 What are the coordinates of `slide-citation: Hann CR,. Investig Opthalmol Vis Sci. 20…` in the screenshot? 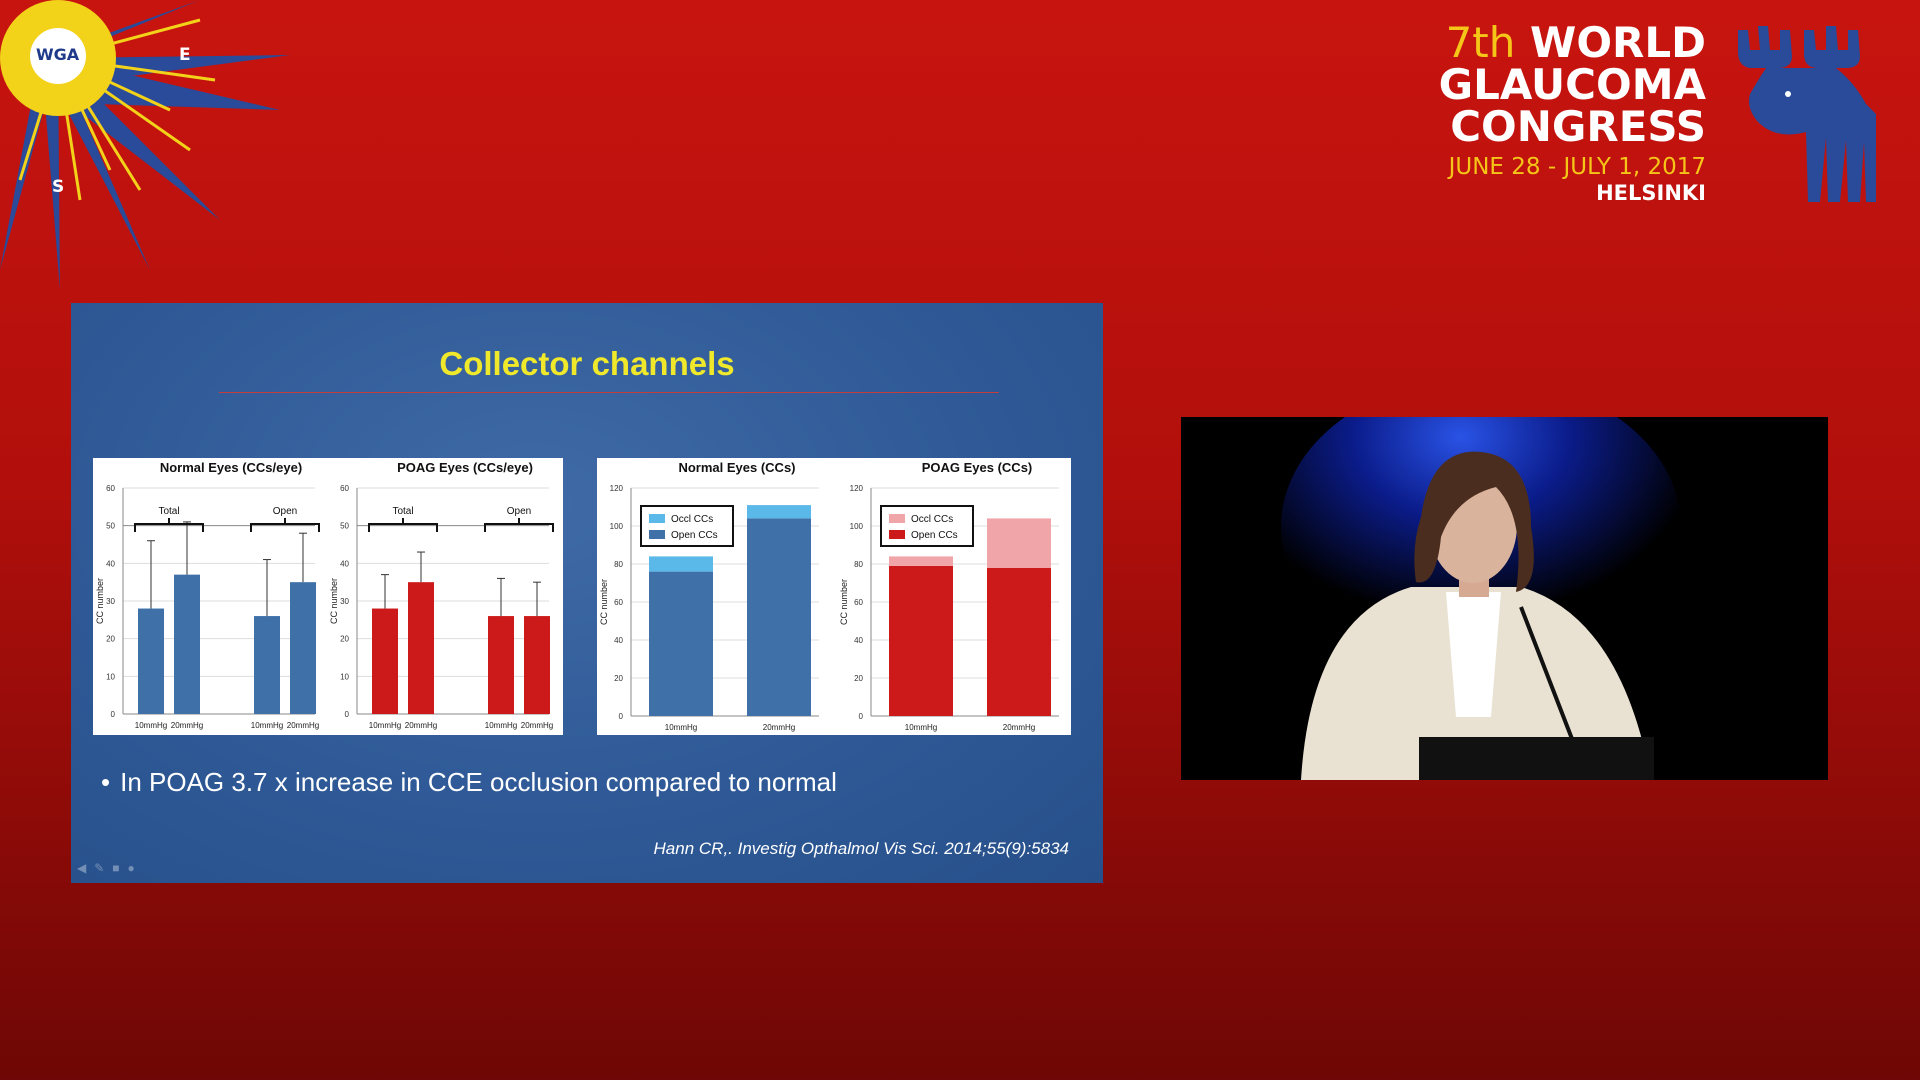 It's located at (861, 848).